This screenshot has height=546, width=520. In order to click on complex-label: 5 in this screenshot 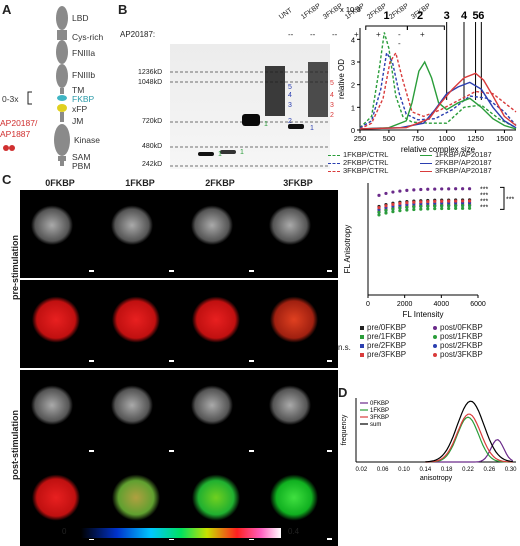, I will do `click(475, 16)`.